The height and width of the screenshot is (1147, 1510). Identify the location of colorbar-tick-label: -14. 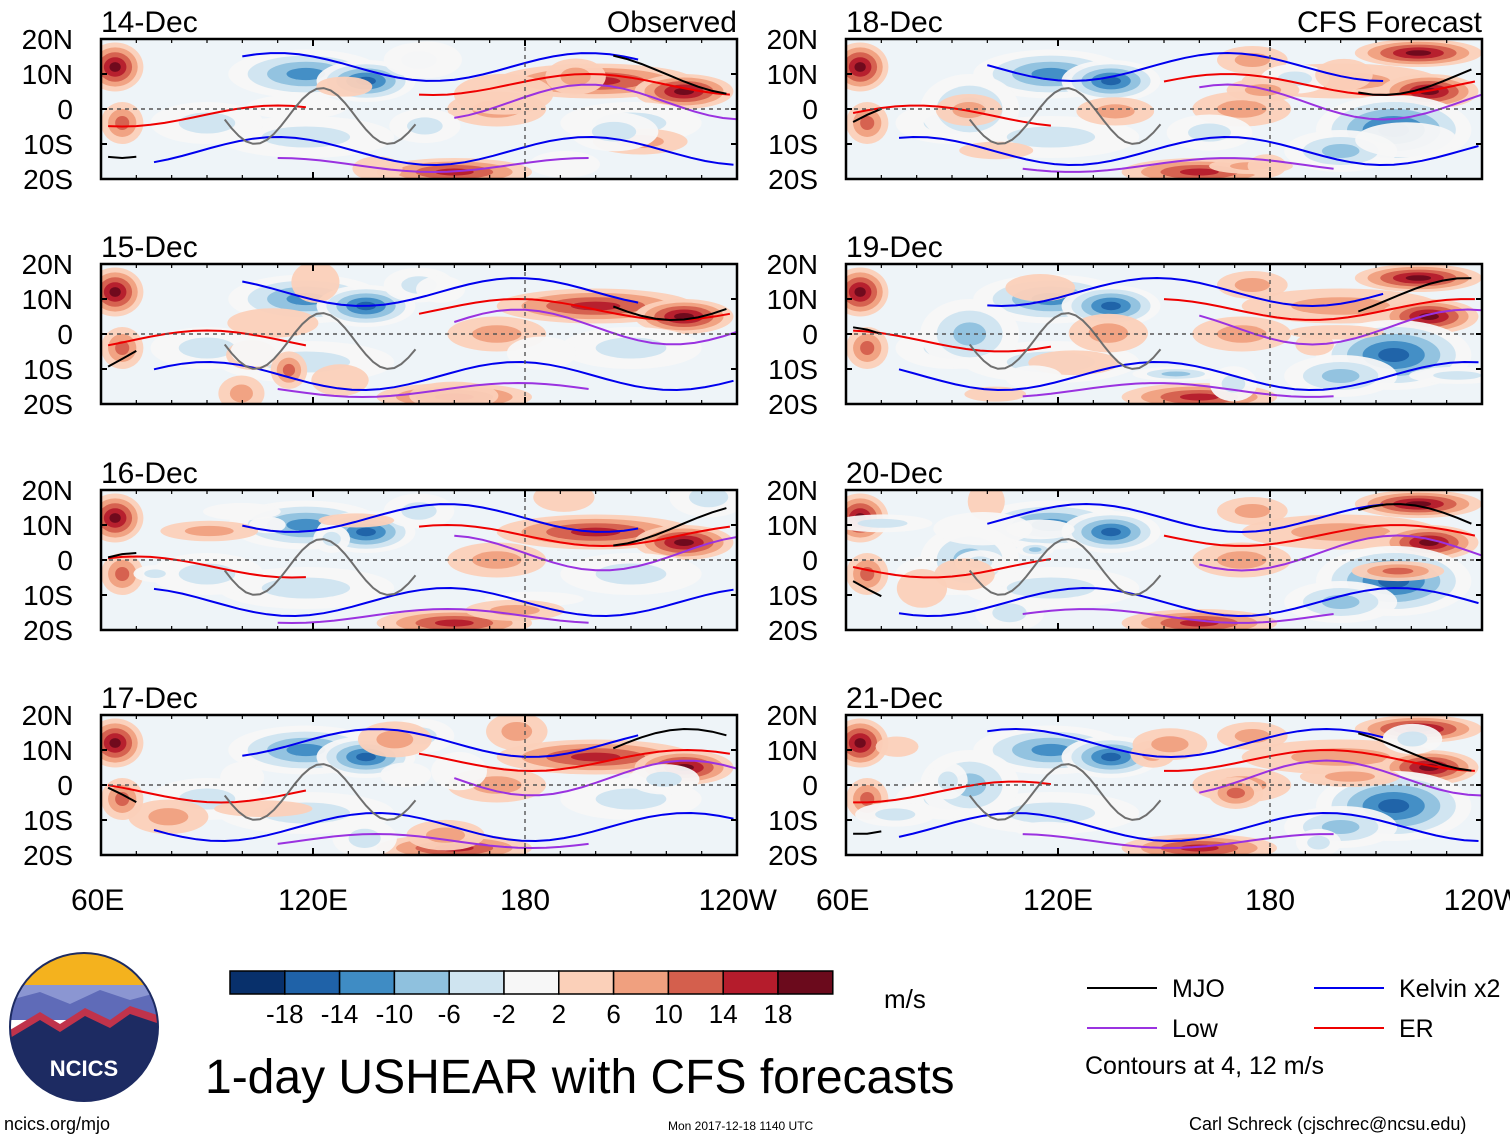
(340, 1014).